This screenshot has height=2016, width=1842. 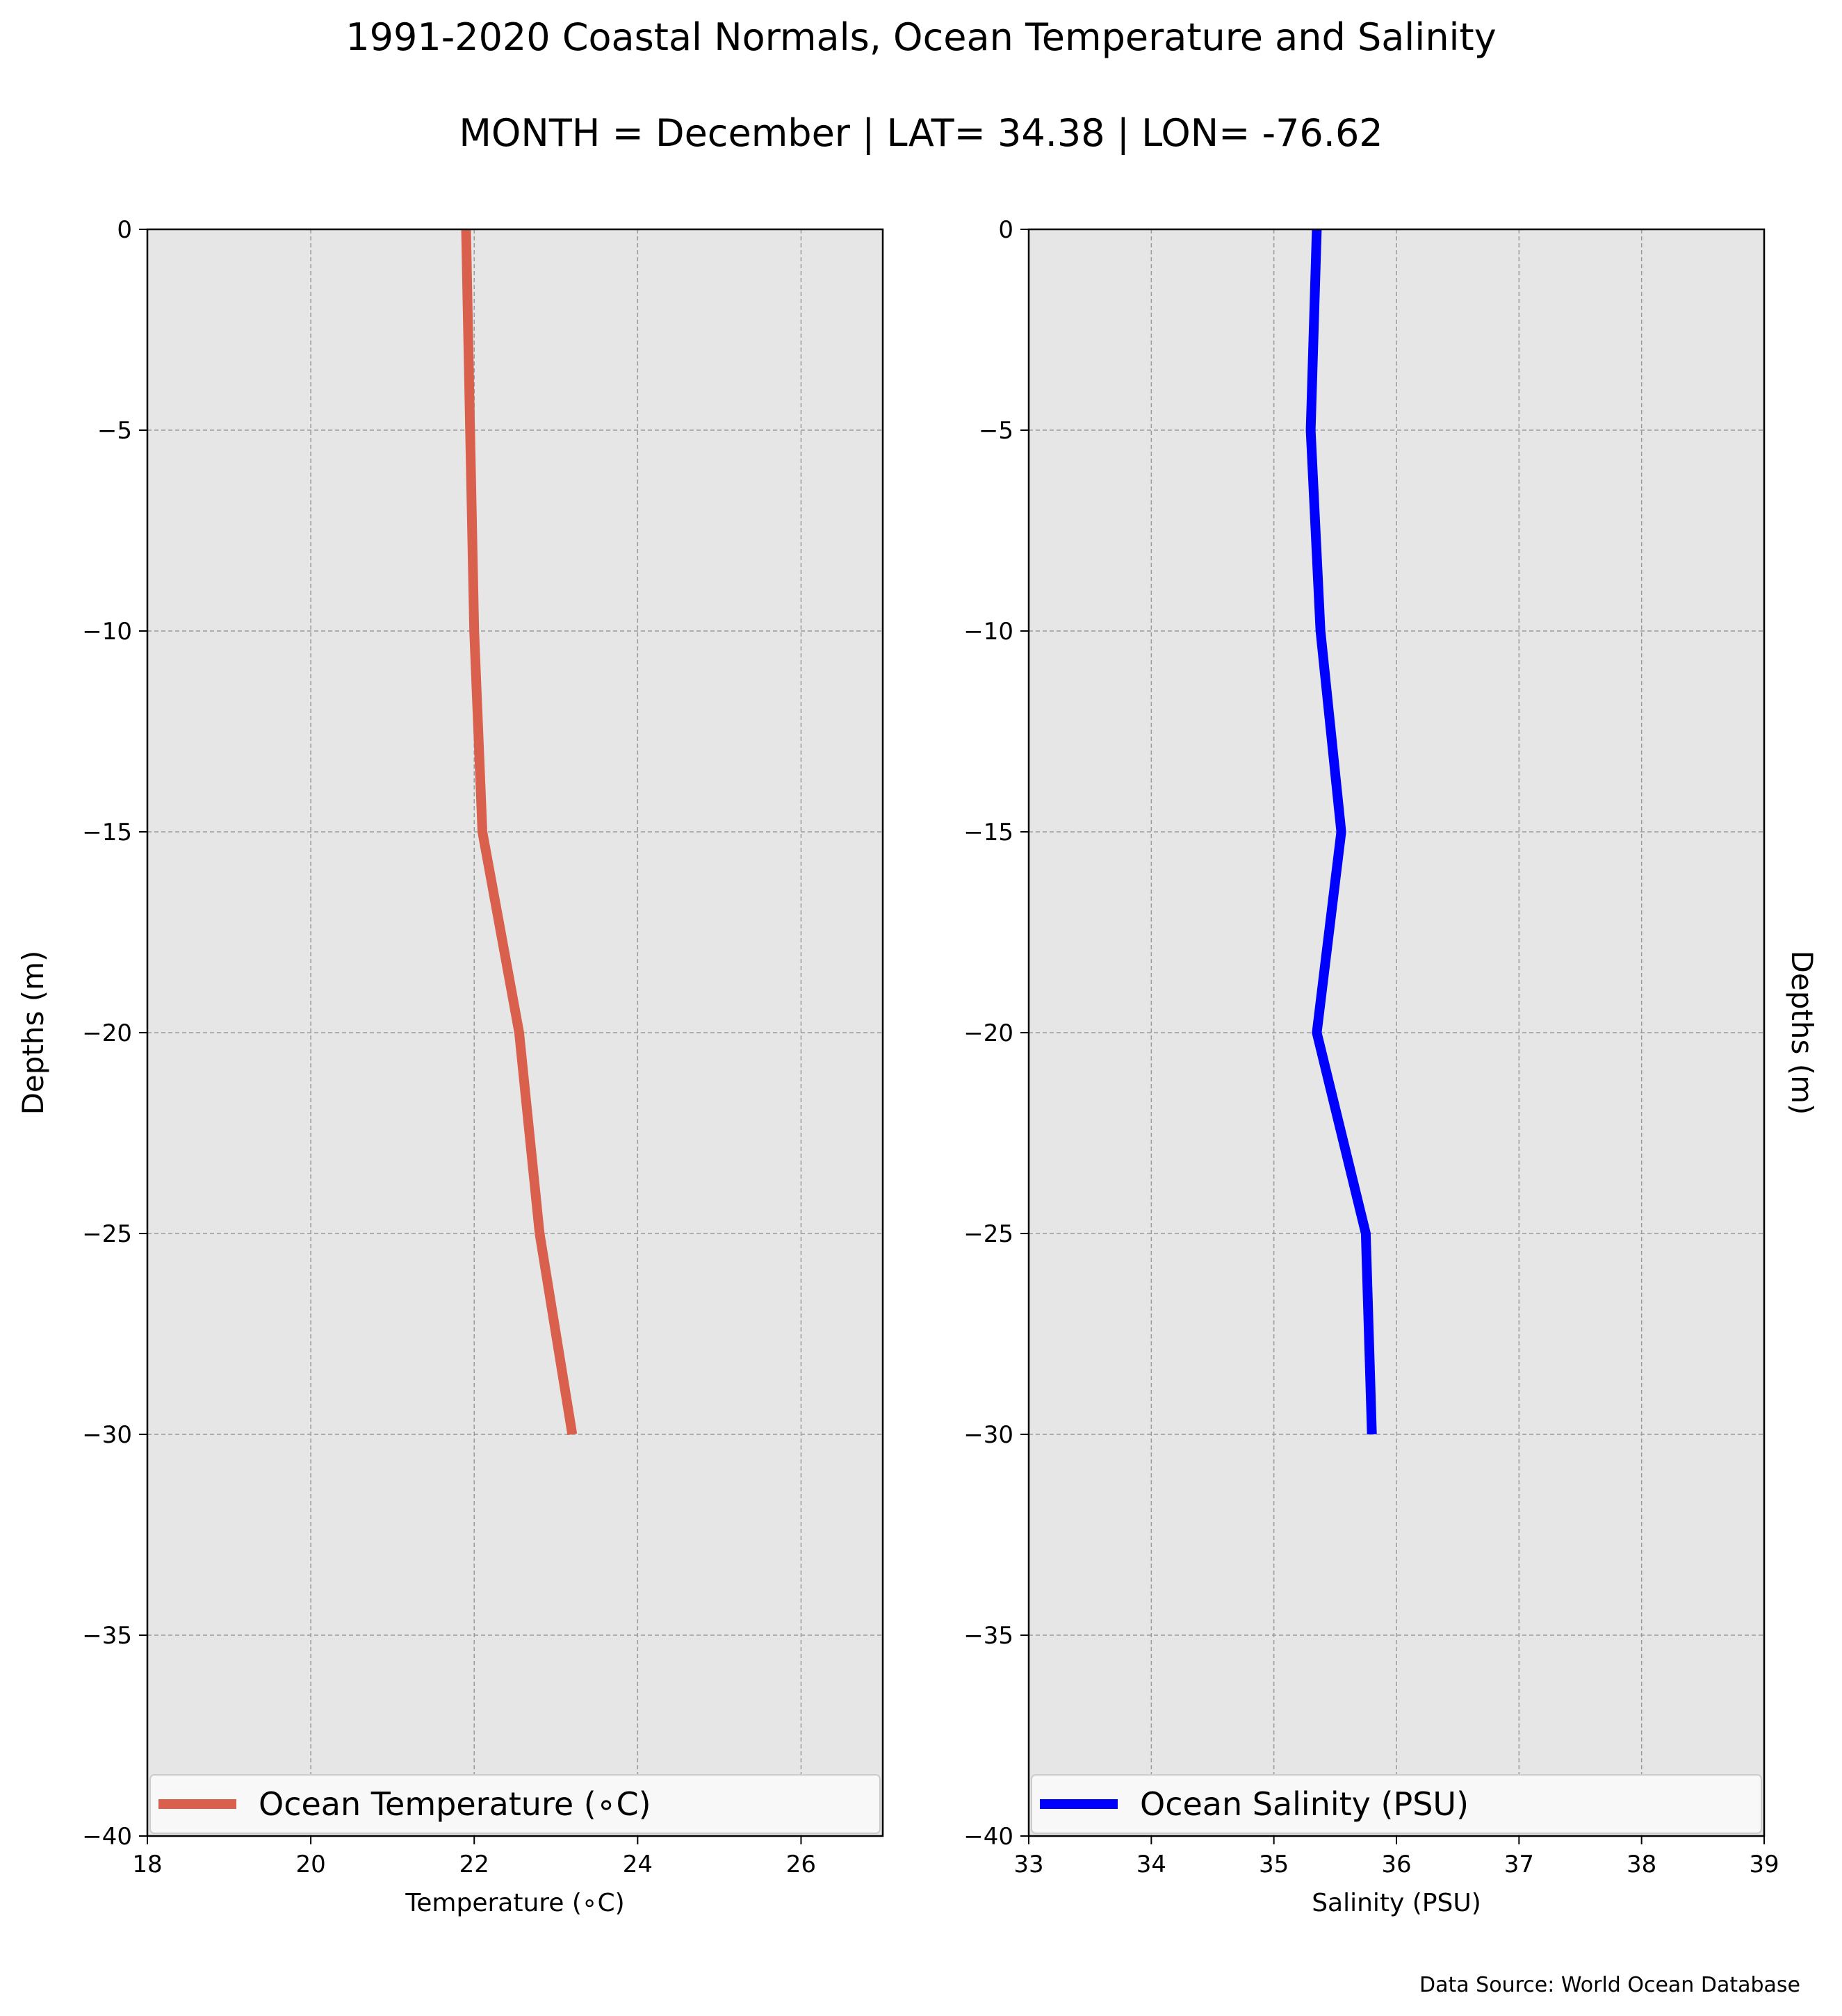 I want to click on temperature-xtick-label: 24, so click(x=638, y=1865).